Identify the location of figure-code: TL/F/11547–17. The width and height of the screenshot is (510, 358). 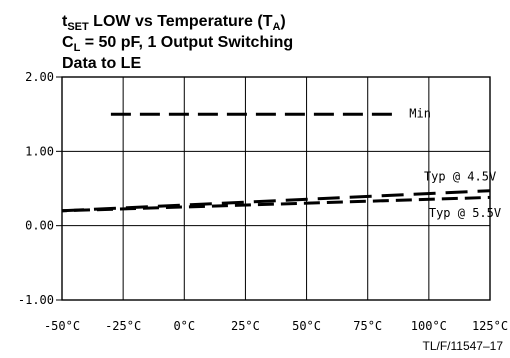
(462, 346).